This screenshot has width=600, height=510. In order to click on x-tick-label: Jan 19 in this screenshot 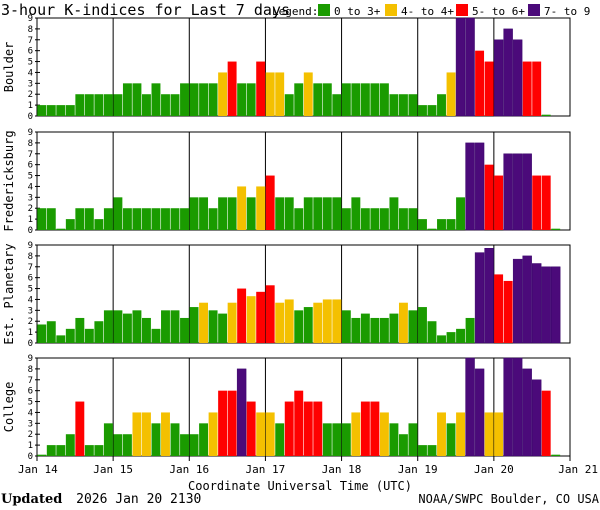, I will do `click(418, 469)`.